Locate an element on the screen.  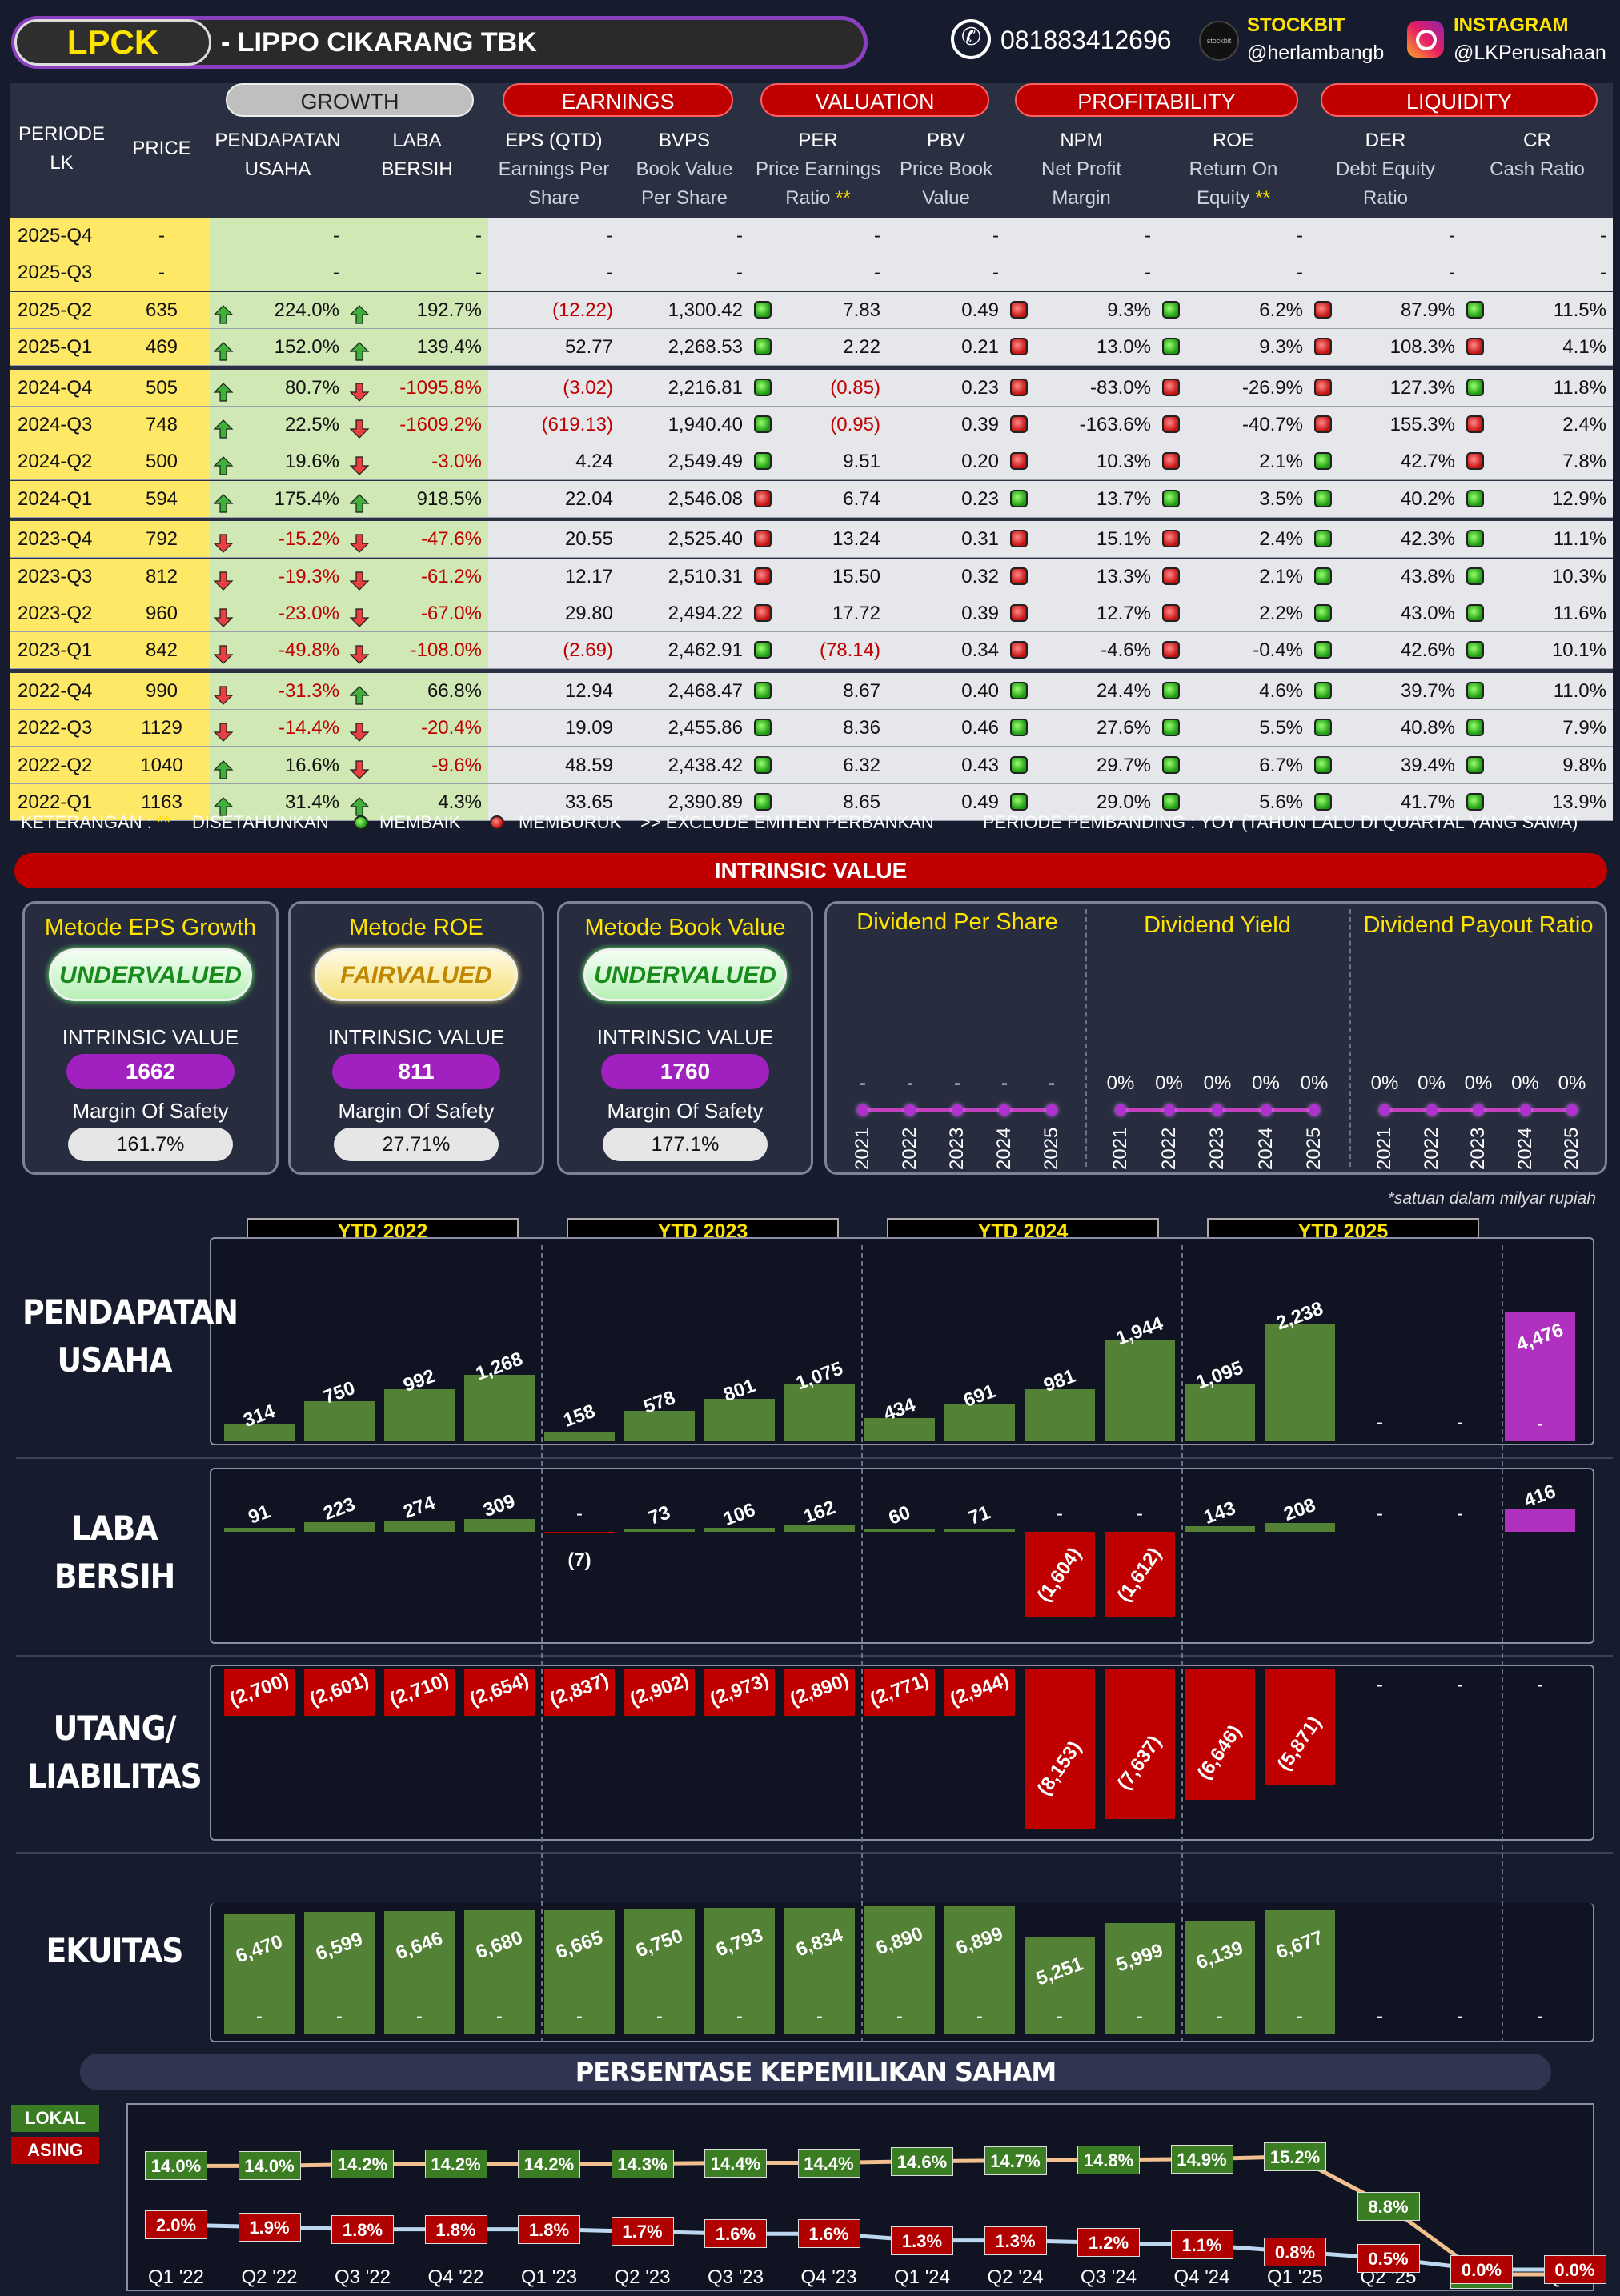
dividend-value: 0% is located at coordinates (1314, 1083).